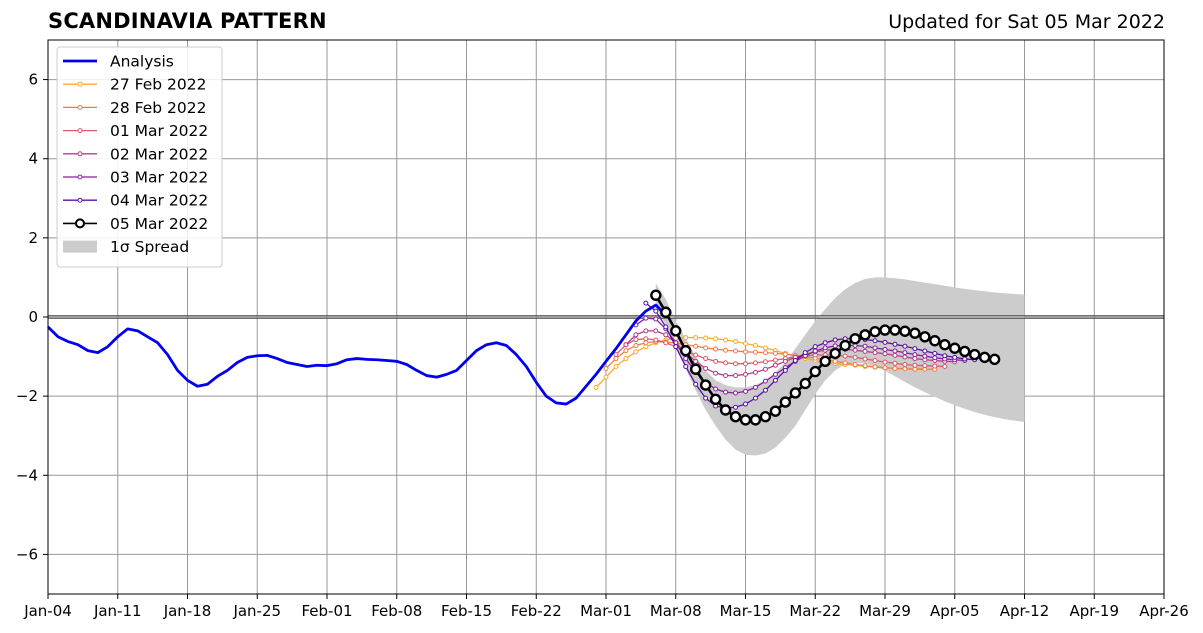 This screenshot has width=1203, height=633. Describe the element at coordinates (27, 475) in the screenshot. I see `y-tick-label: −4` at that location.